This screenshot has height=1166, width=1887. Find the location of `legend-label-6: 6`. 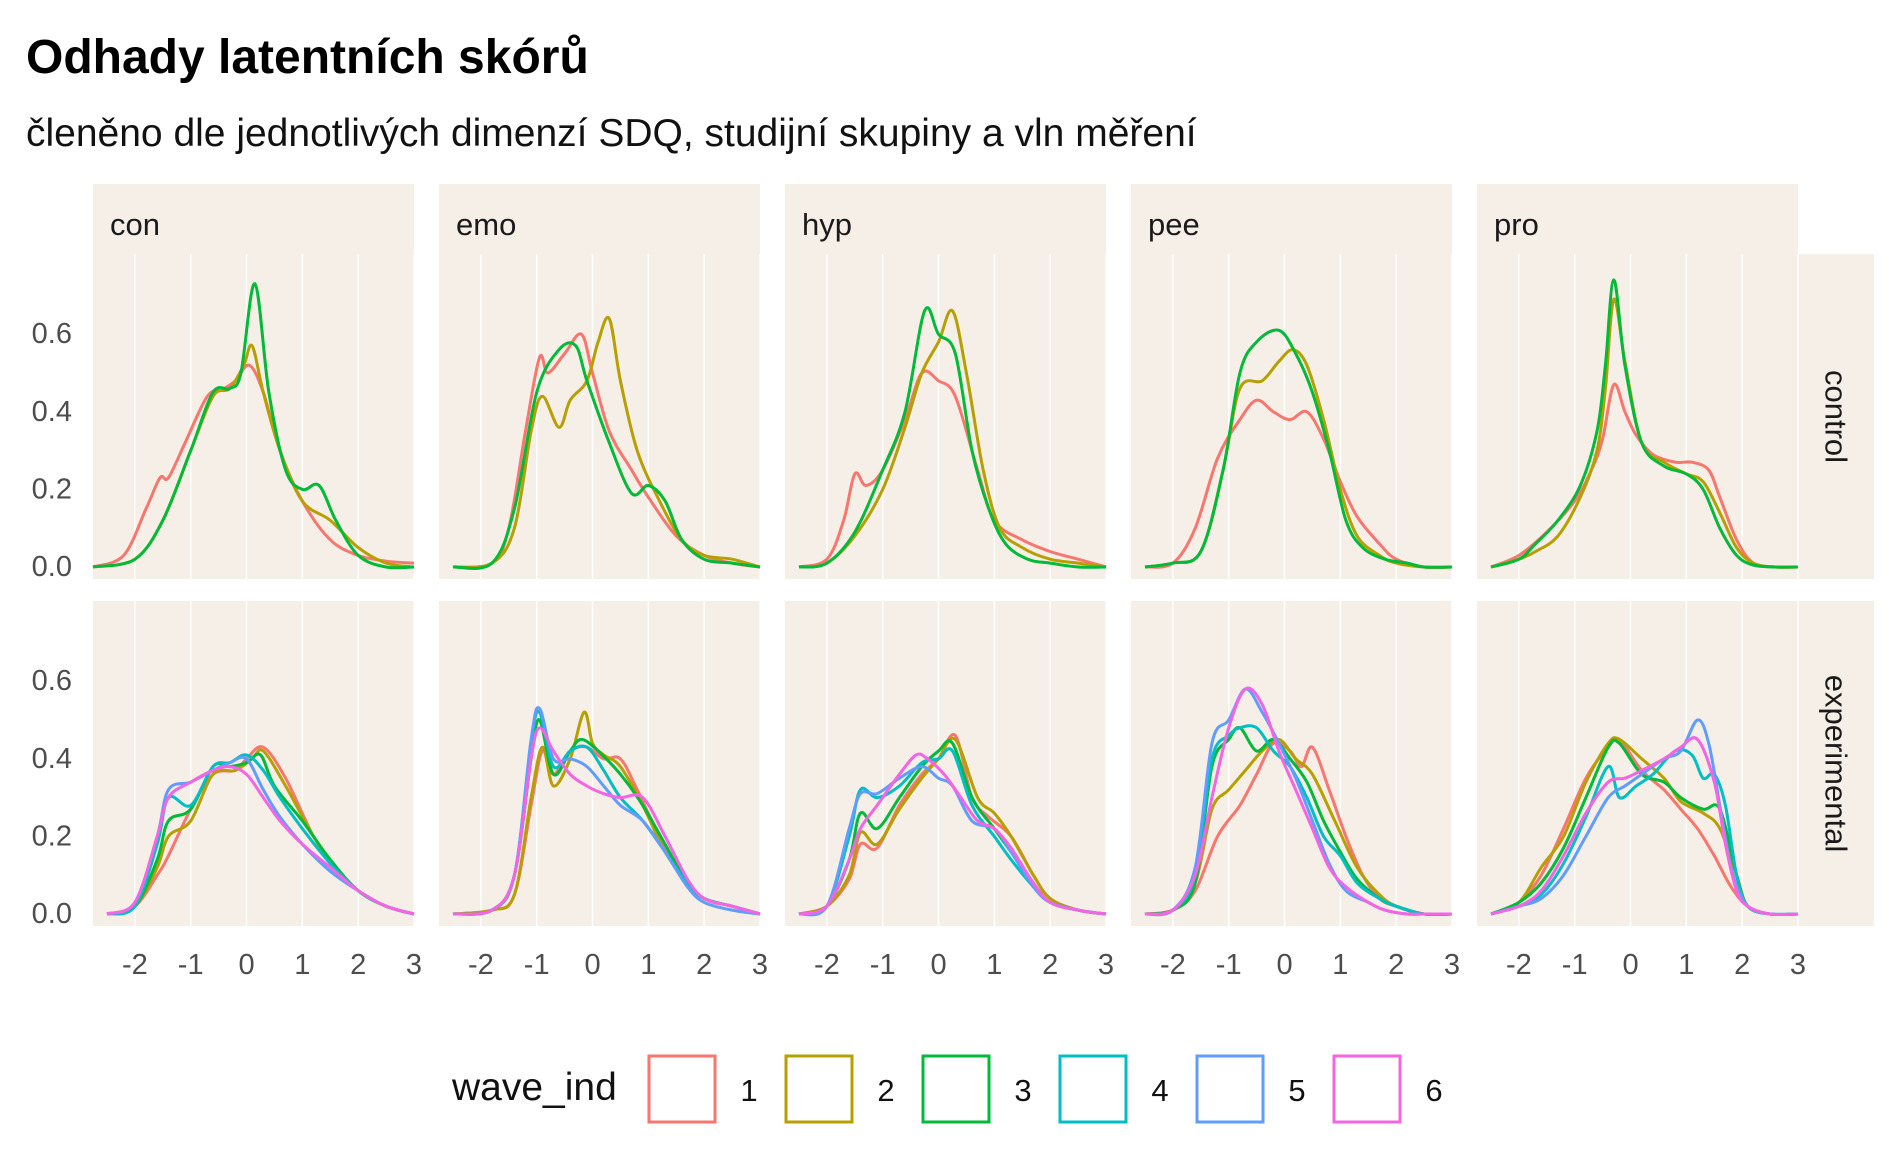

legend-label-6: 6 is located at coordinates (1433, 1090).